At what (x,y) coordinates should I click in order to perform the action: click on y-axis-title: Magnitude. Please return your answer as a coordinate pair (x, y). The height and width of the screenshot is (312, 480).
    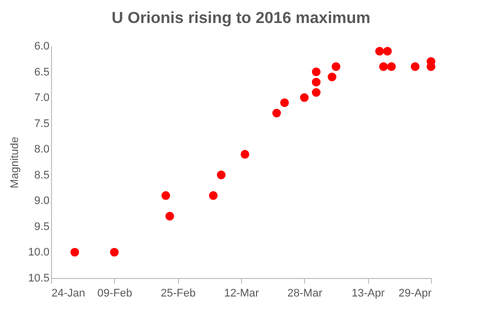
    Looking at the image, I should click on (15, 162).